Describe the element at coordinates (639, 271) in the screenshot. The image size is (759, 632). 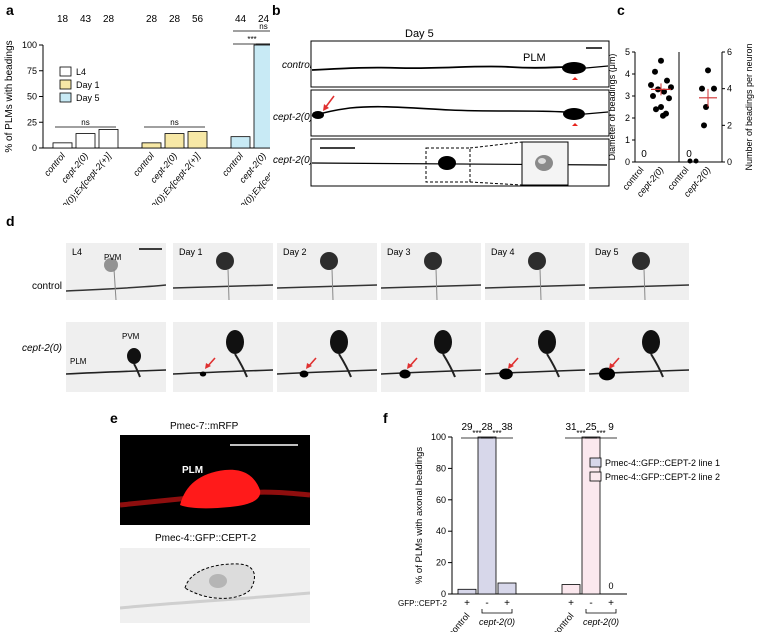
I see `micrograph-control-5: Day 5` at that location.